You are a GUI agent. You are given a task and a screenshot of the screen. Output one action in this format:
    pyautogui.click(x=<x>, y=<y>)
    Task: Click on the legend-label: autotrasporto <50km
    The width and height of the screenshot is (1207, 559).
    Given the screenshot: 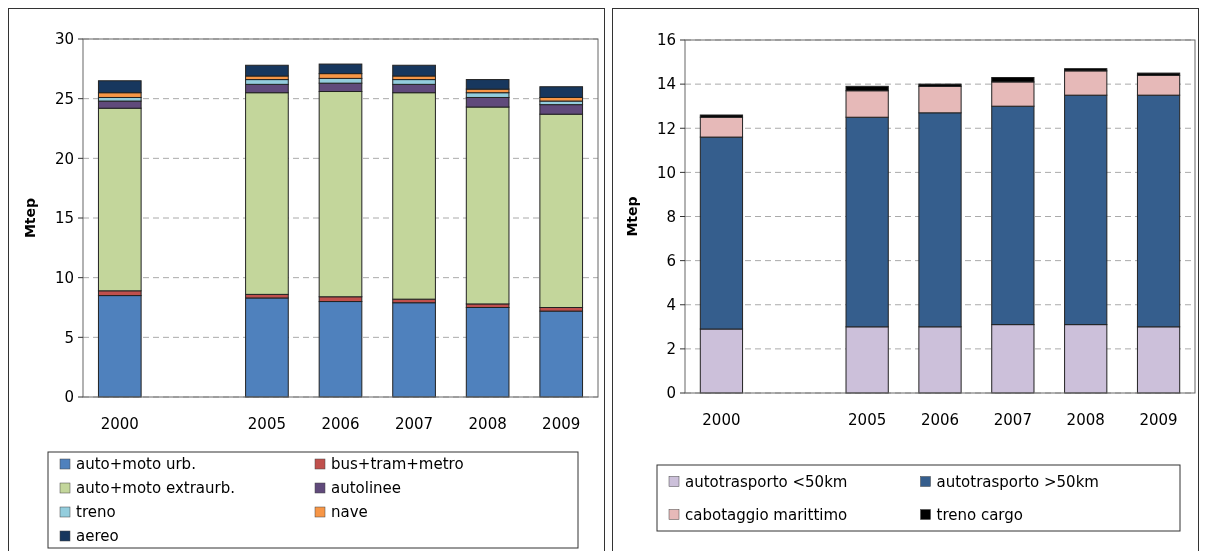 What is the action you would take?
    pyautogui.click(x=766, y=481)
    